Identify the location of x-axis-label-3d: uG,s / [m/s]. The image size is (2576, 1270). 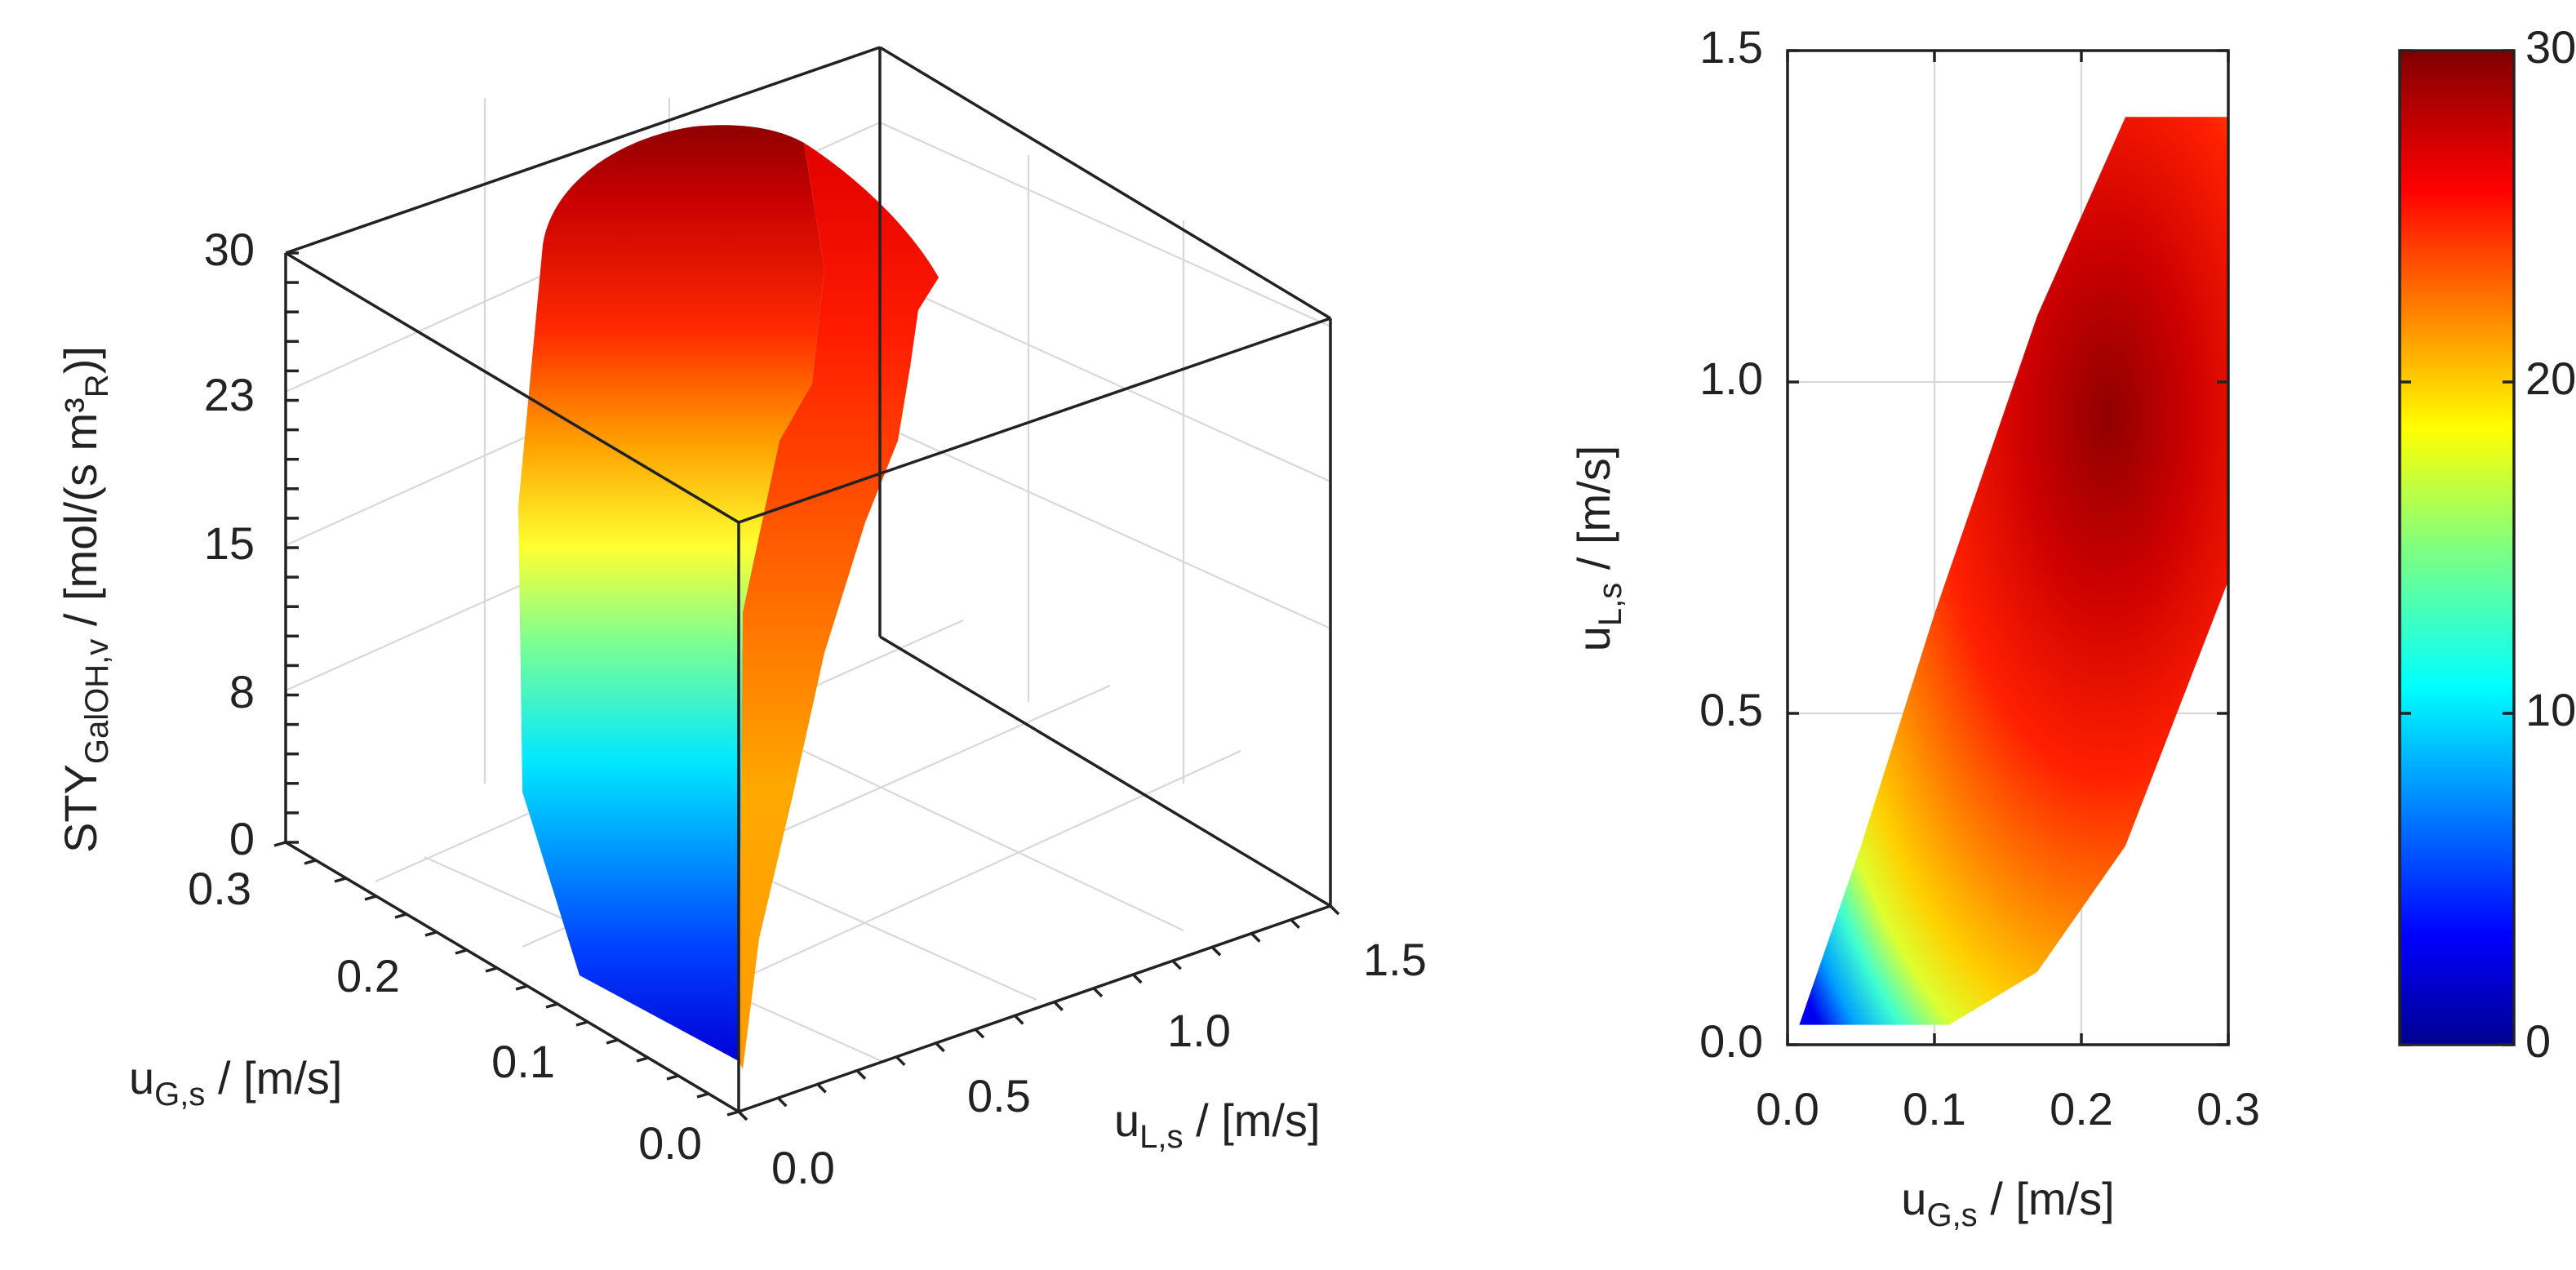
(235, 1082).